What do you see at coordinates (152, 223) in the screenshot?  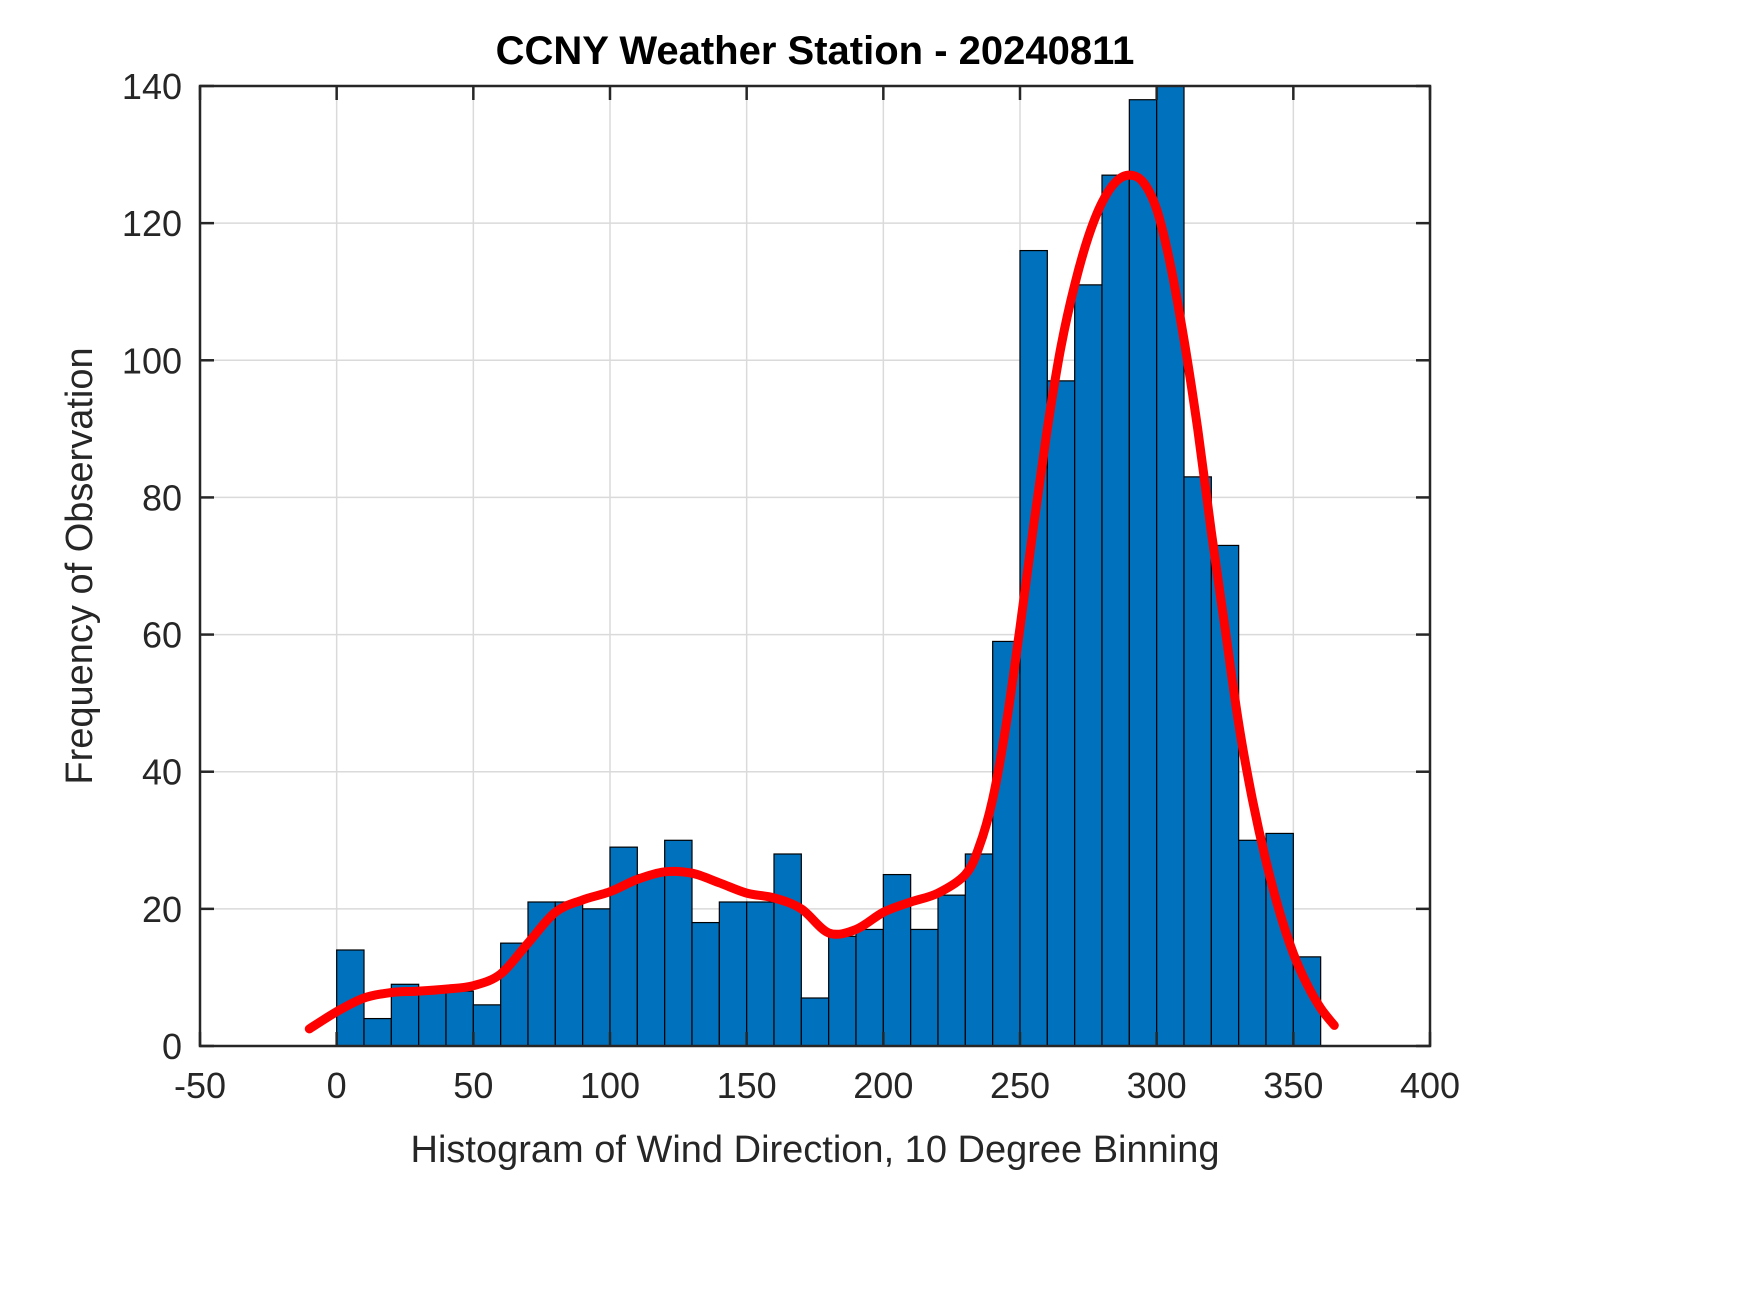 I see `y-tick-label: 120` at bounding box center [152, 223].